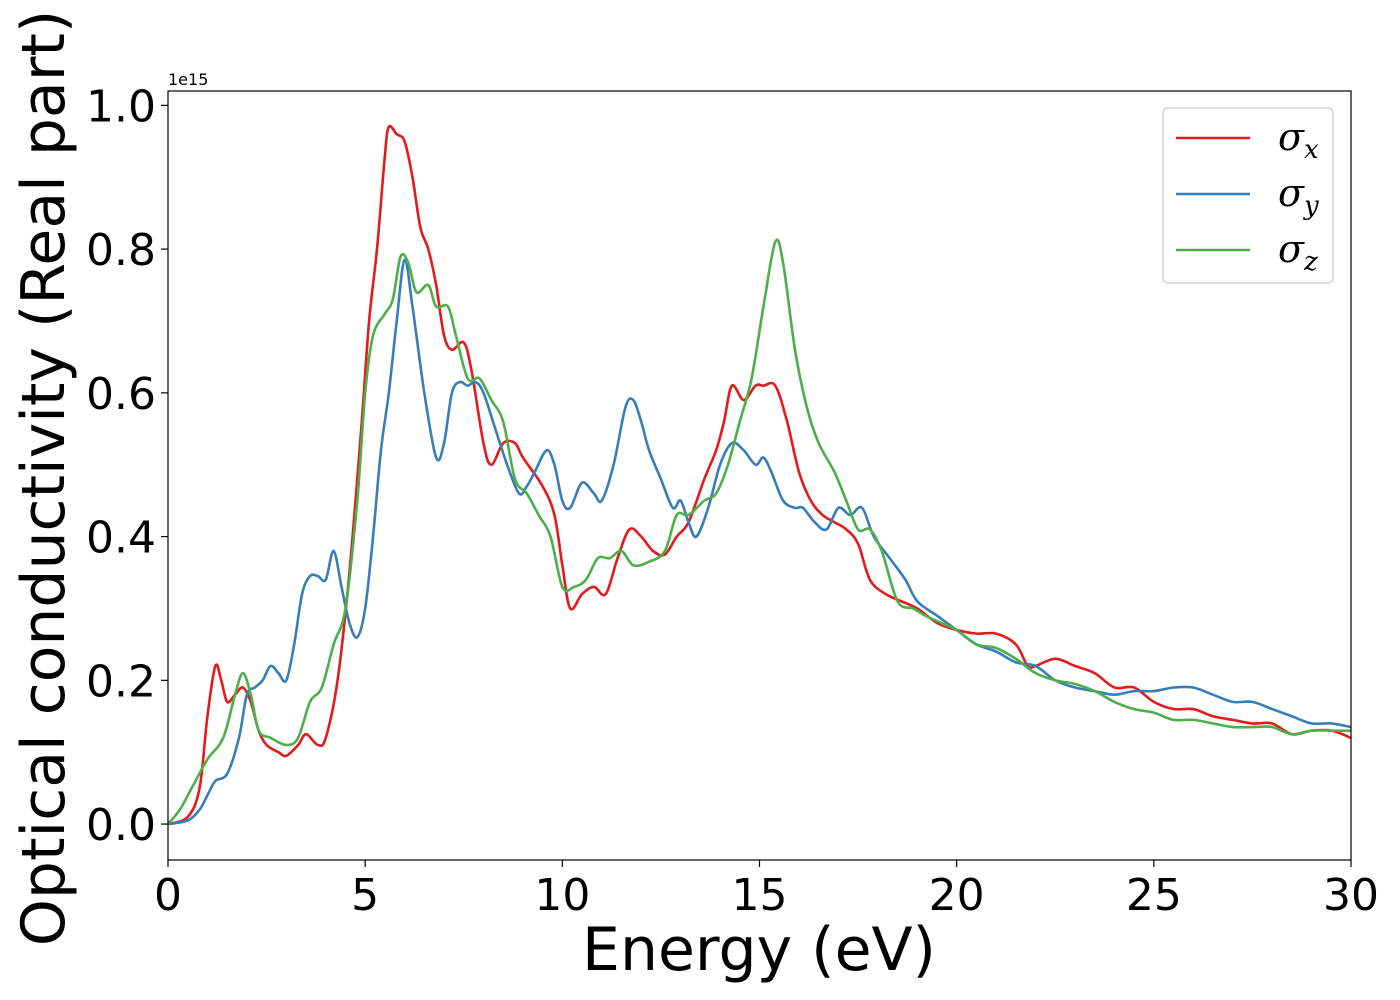 The height and width of the screenshot is (1000, 1400). Describe the element at coordinates (121, 681) in the screenshot. I see `y-tick-label: 0.2` at that location.